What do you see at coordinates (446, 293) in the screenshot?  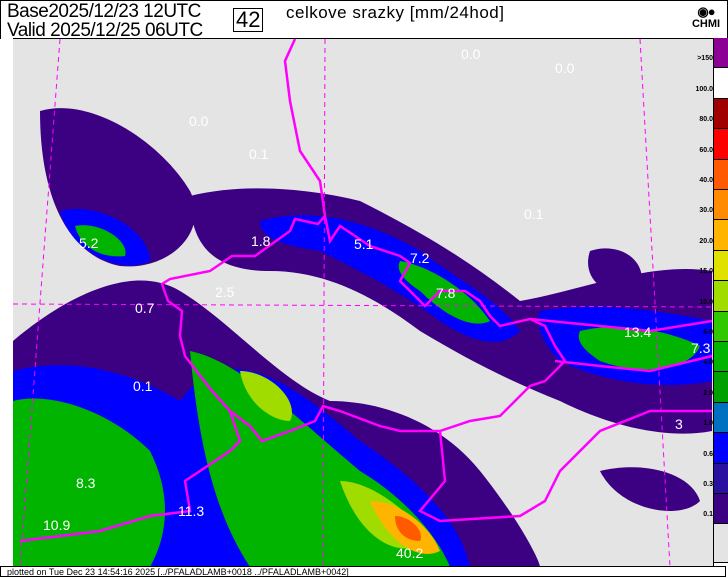 I see `value-label: 7.8` at bounding box center [446, 293].